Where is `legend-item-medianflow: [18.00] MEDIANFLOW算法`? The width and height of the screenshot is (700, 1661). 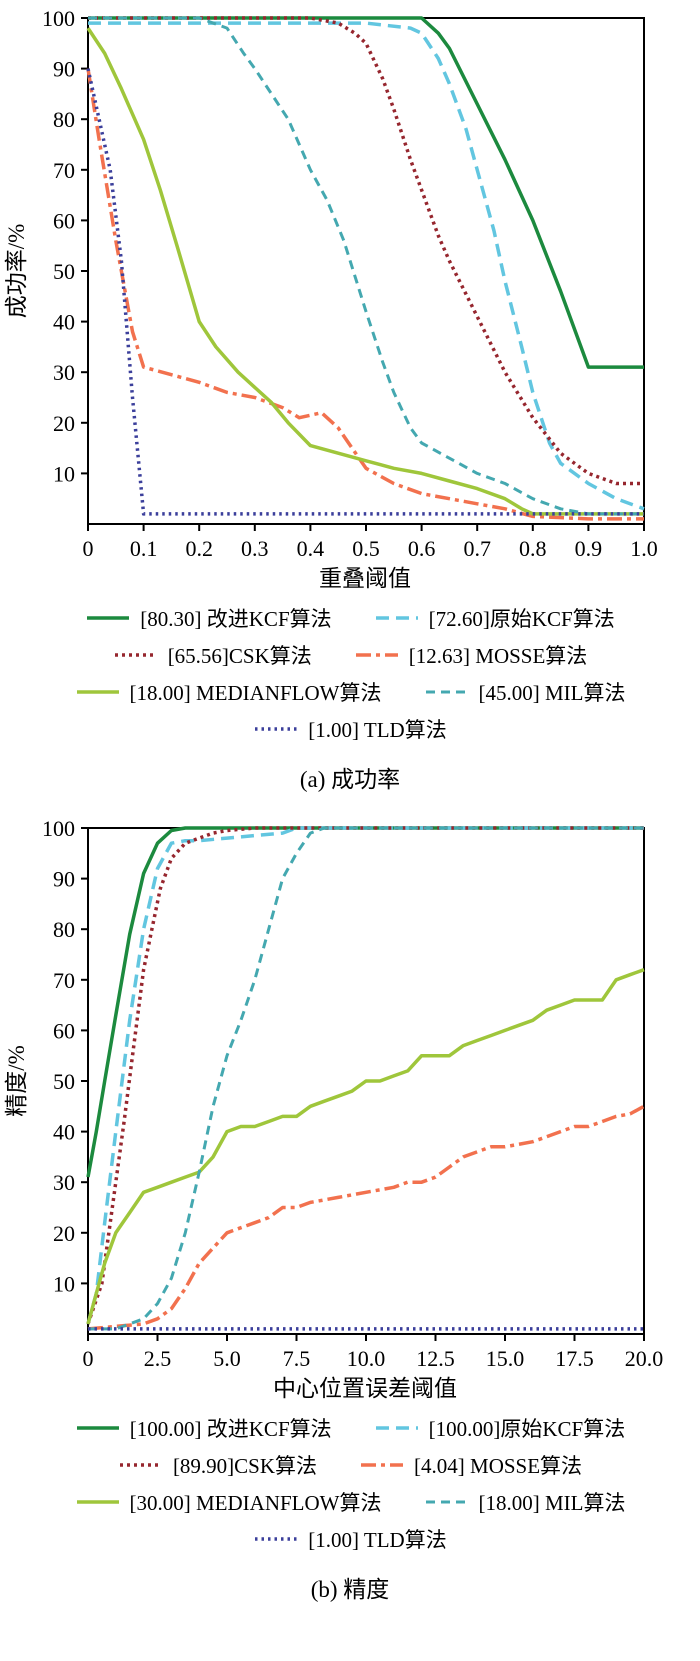 legend-item-medianflow: [18.00] MEDIANFLOW算法 is located at coordinates (228, 692).